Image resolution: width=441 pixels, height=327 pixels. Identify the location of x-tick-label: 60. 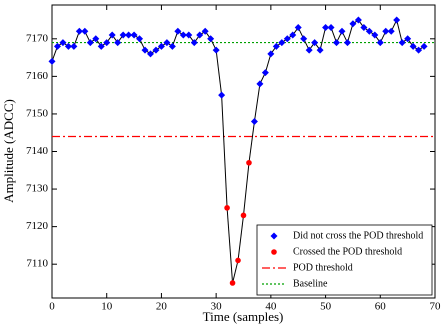
(381, 307).